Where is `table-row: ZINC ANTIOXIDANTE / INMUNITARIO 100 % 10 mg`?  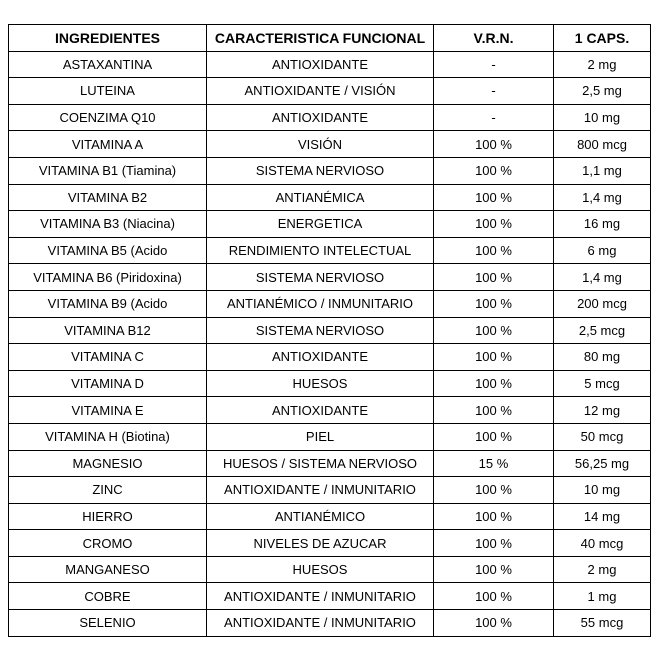
table-row: ZINC ANTIOXIDANTE / INMUNITARIO 100 % 10 mg is located at coordinates (329, 490).